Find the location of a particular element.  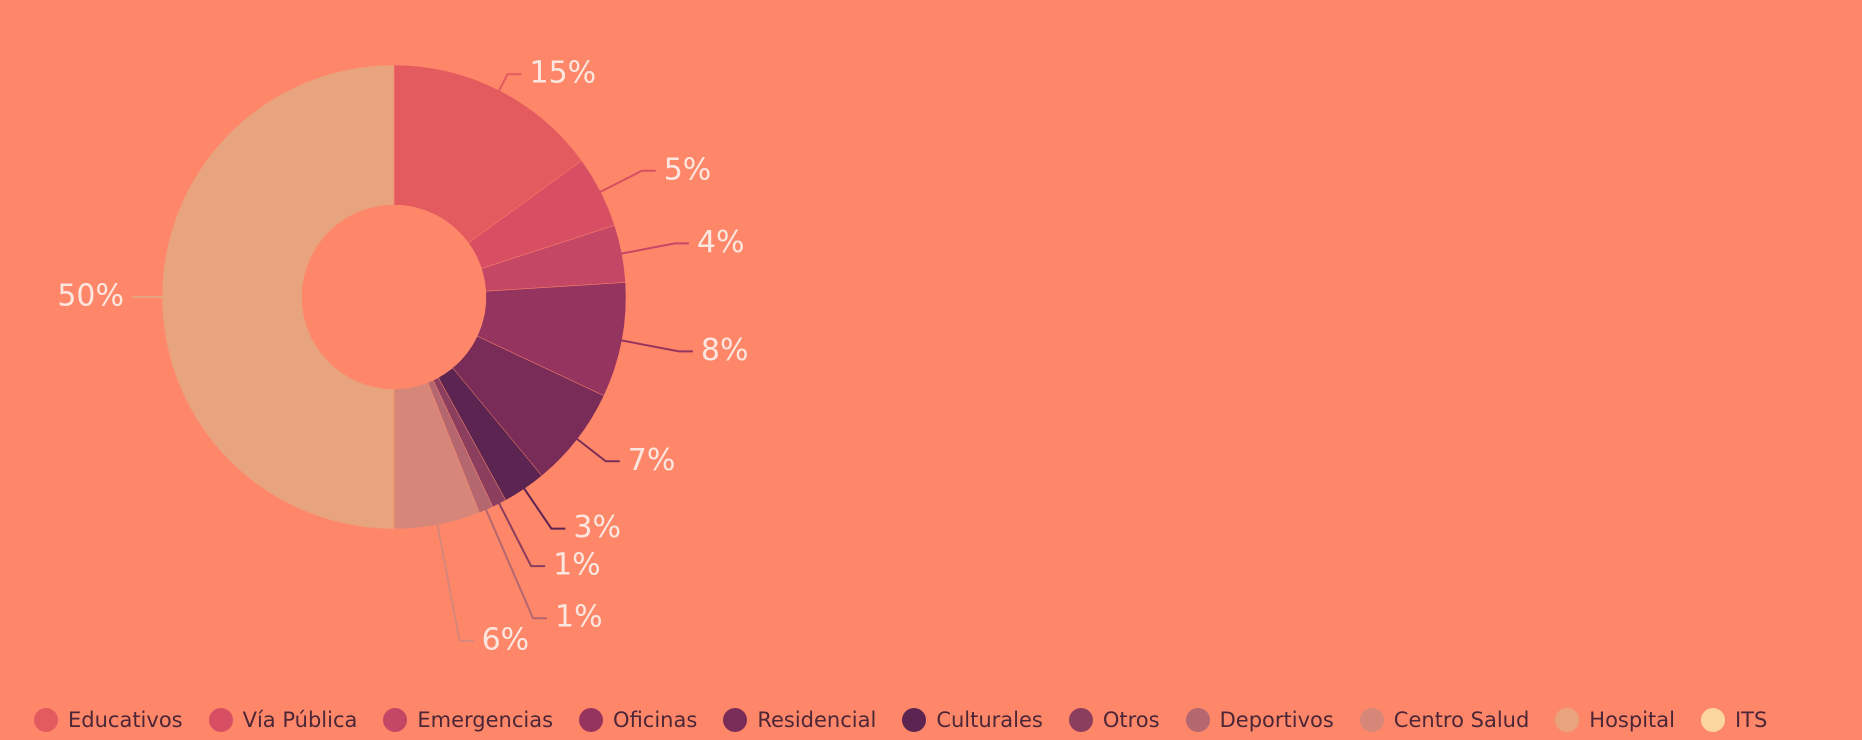

legend-swatch-deportivos is located at coordinates (1197, 720).